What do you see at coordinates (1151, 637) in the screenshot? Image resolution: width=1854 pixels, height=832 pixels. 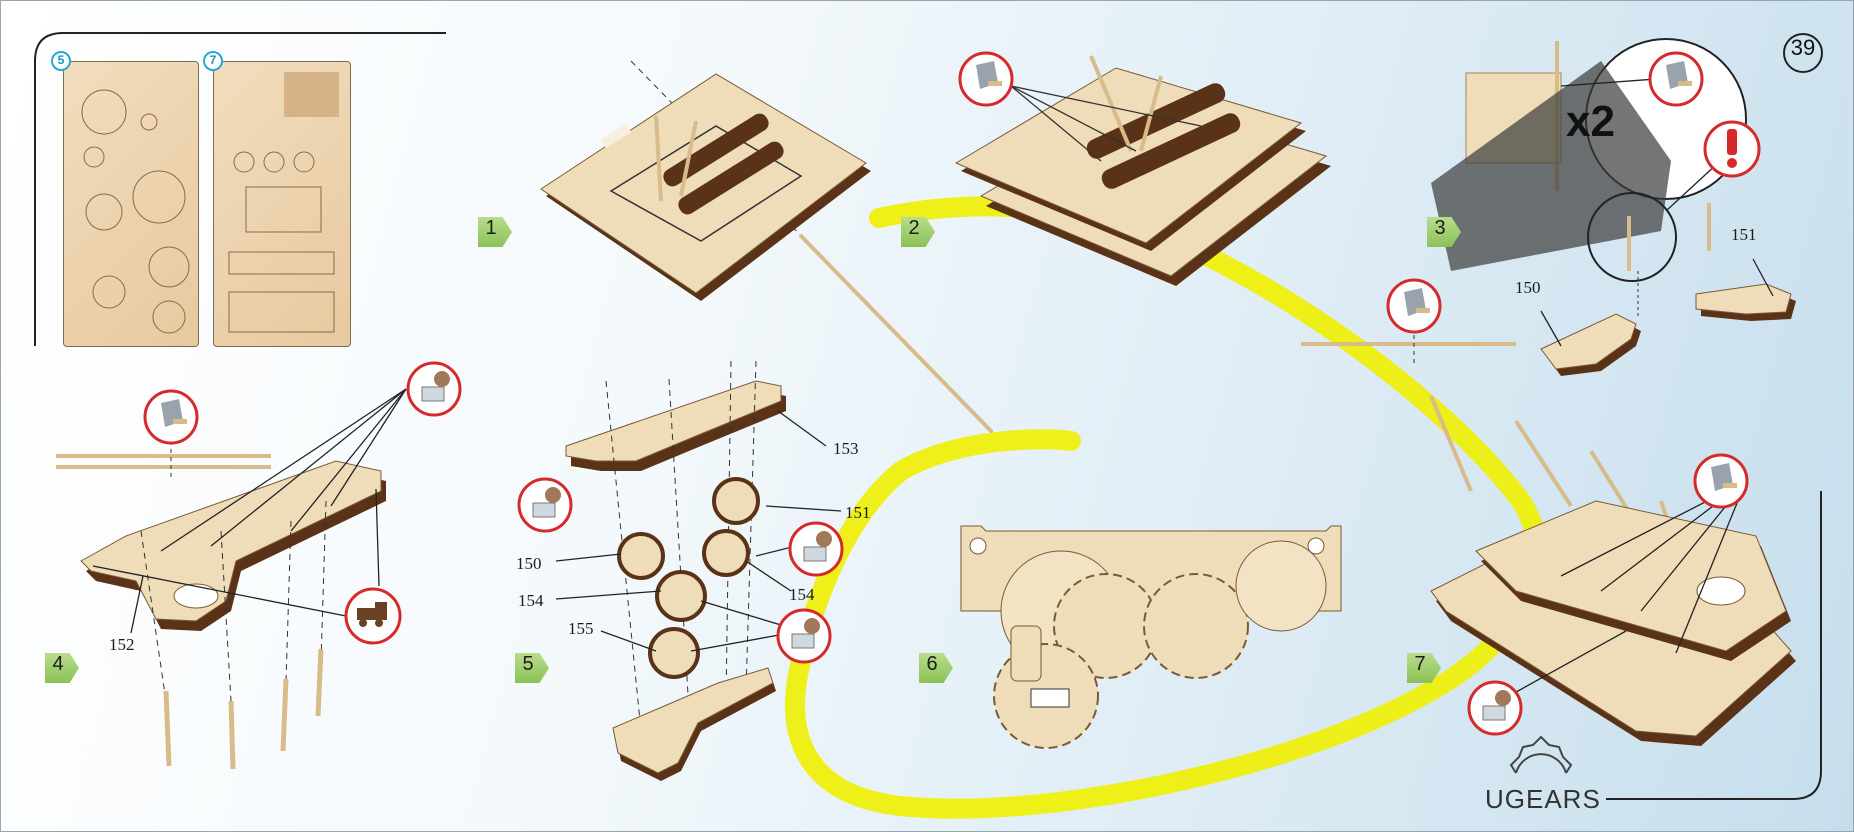 I see `step6-assembly` at bounding box center [1151, 637].